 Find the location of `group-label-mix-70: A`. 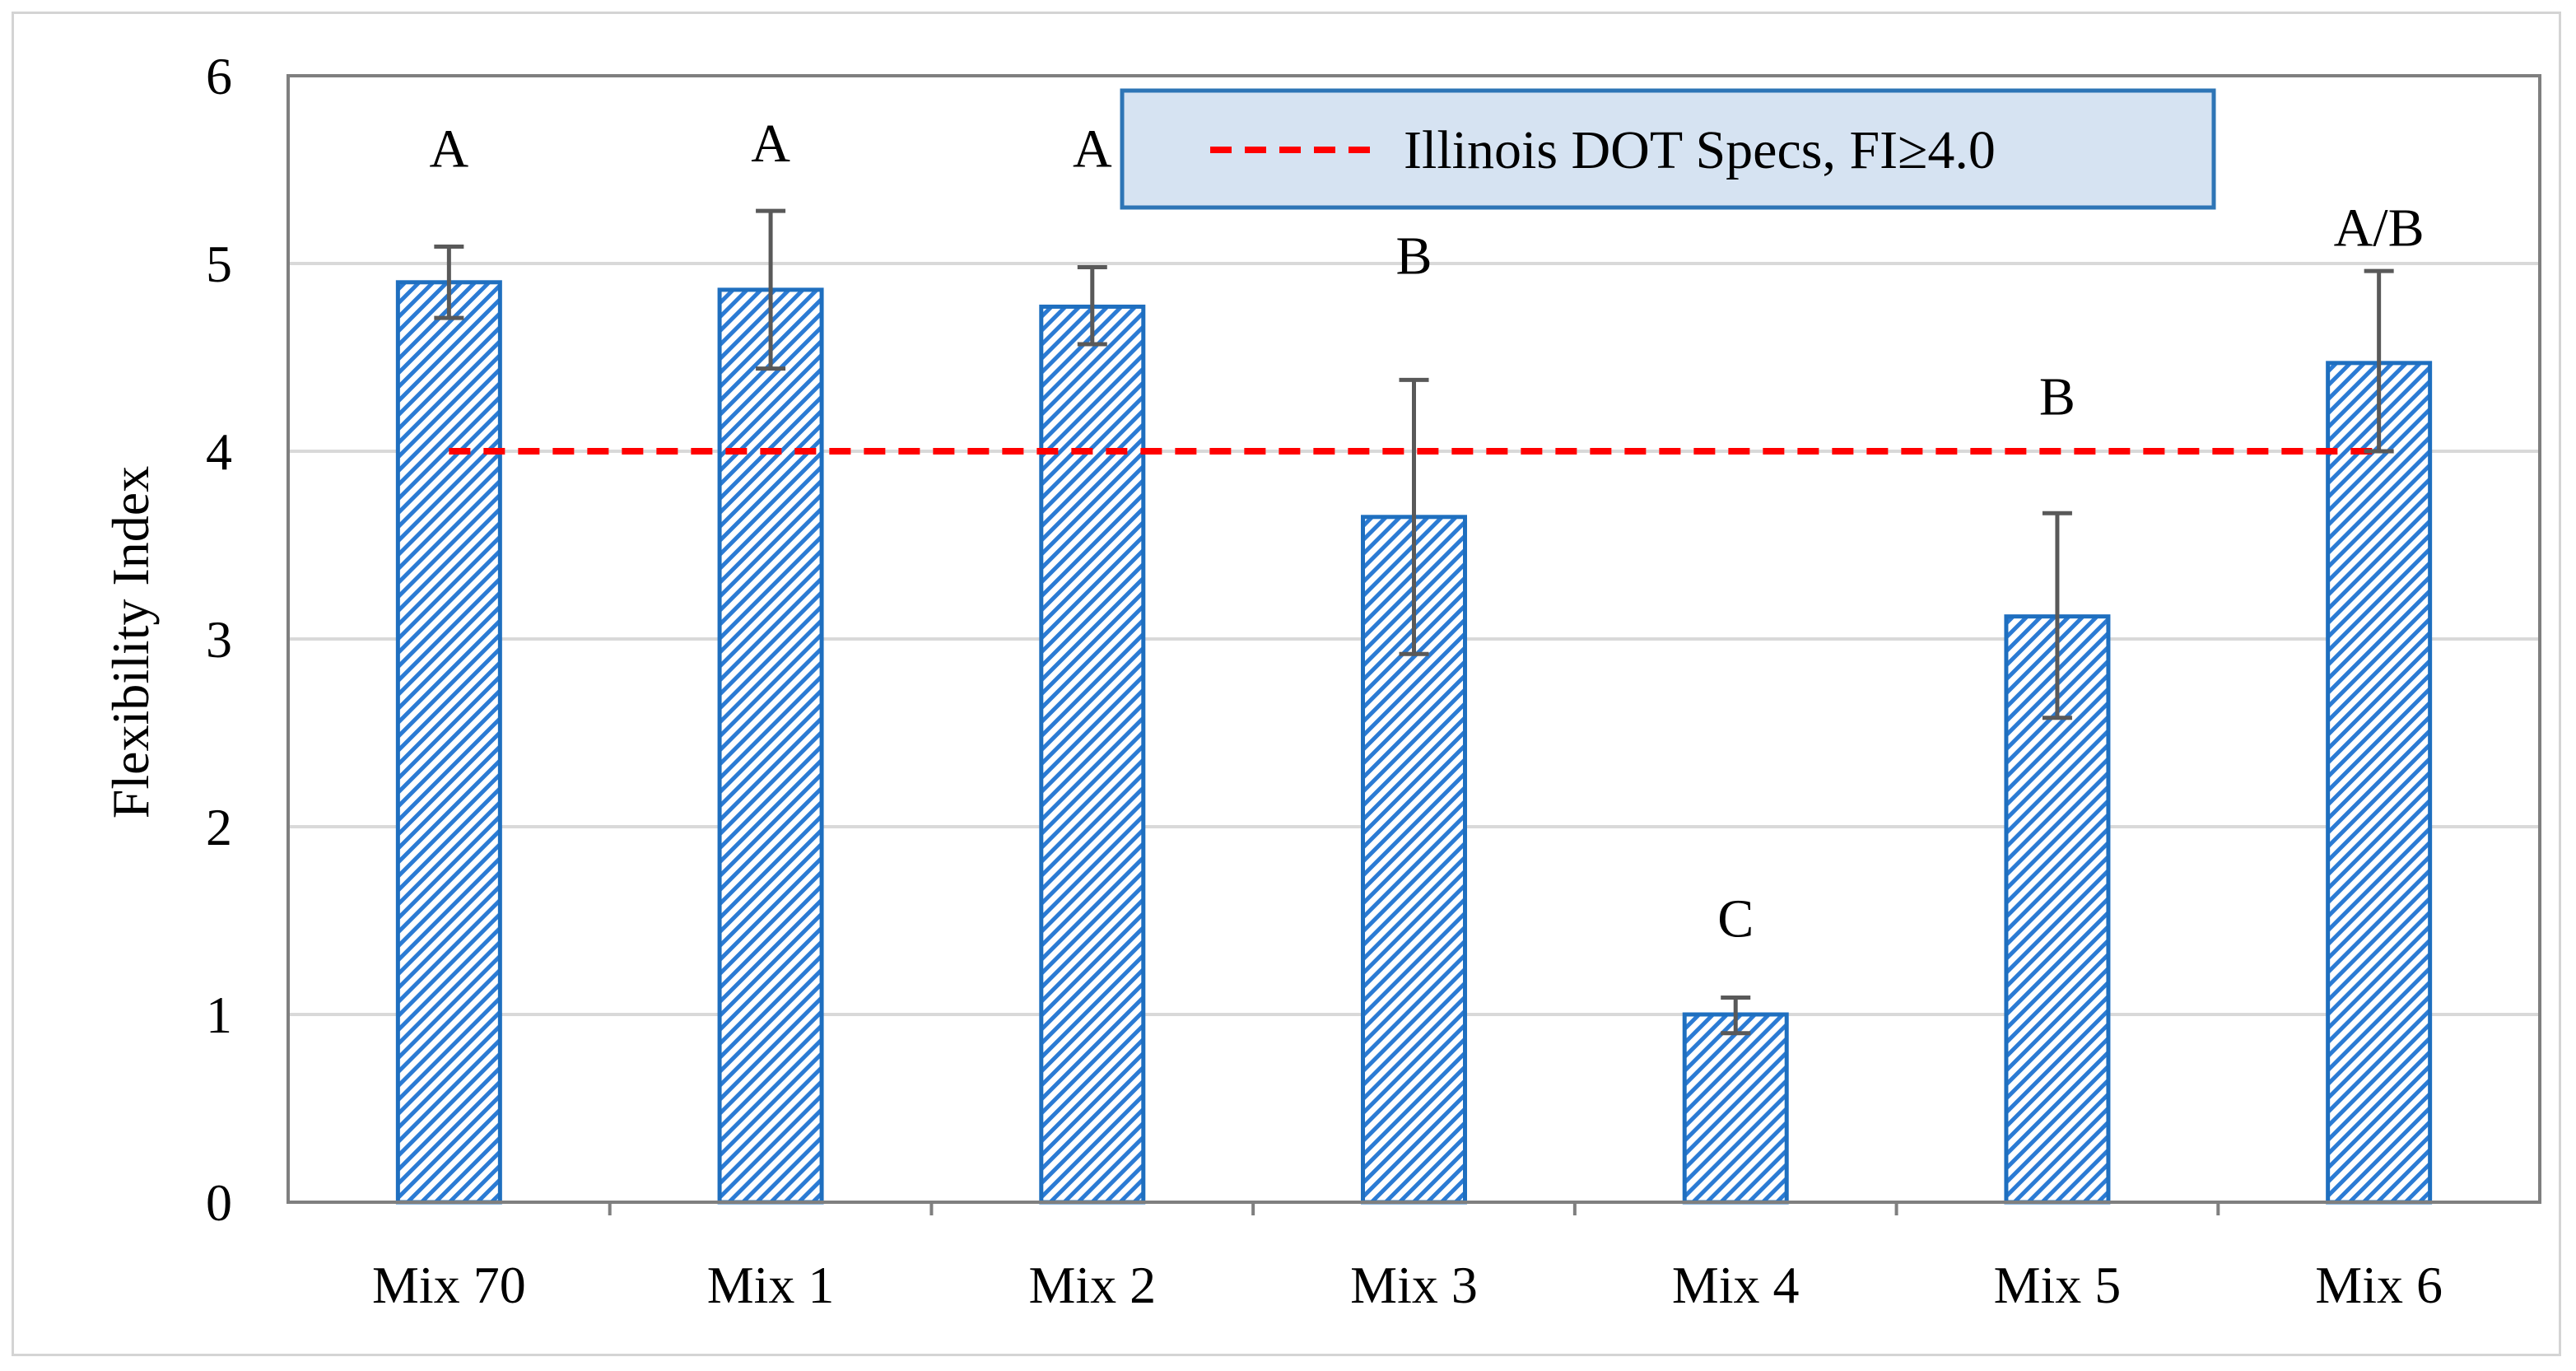

group-label-mix-70: A is located at coordinates (449, 150).